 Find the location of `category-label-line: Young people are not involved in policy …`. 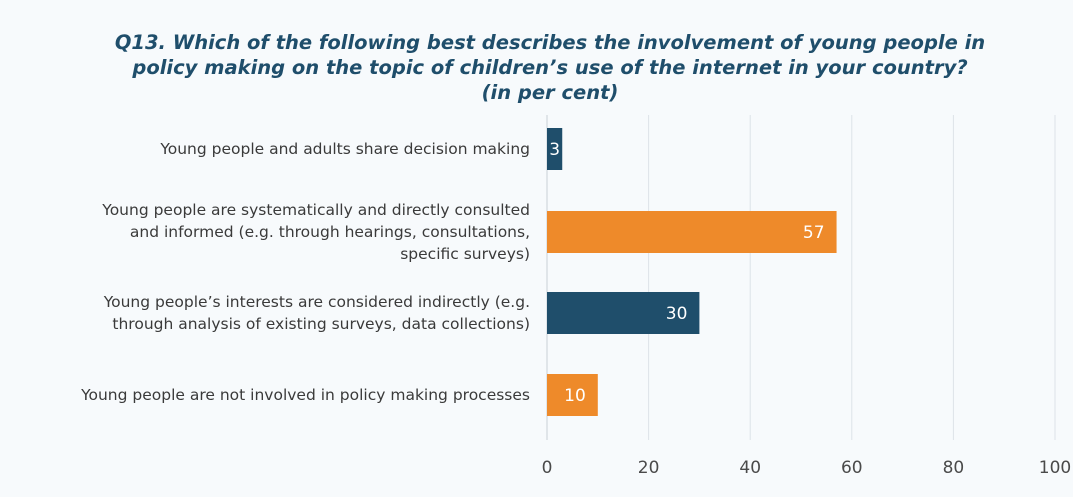

category-label-line: Young people are not involved in policy … is located at coordinates (305, 395).